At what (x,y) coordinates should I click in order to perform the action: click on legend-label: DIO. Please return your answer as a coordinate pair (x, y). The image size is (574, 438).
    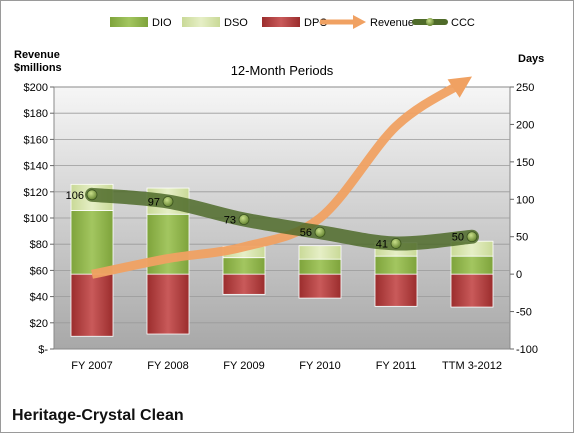
    Looking at the image, I should click on (162, 23).